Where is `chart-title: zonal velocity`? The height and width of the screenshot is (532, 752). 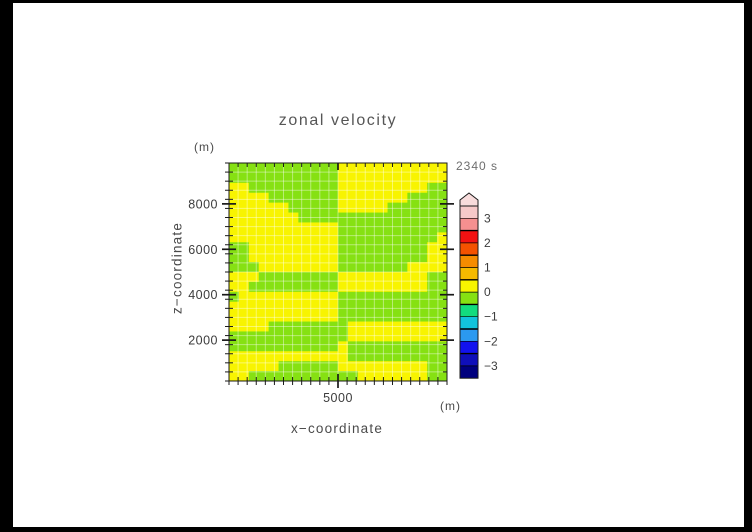 chart-title: zonal velocity is located at coordinates (338, 120).